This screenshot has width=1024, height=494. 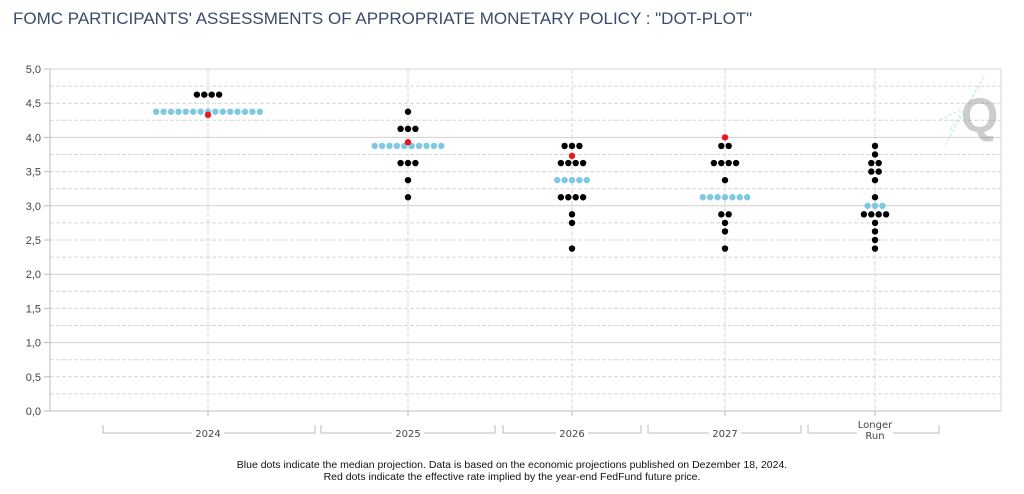 What do you see at coordinates (33, 173) in the screenshot?
I see `y-tick-label: 3,5` at bounding box center [33, 173].